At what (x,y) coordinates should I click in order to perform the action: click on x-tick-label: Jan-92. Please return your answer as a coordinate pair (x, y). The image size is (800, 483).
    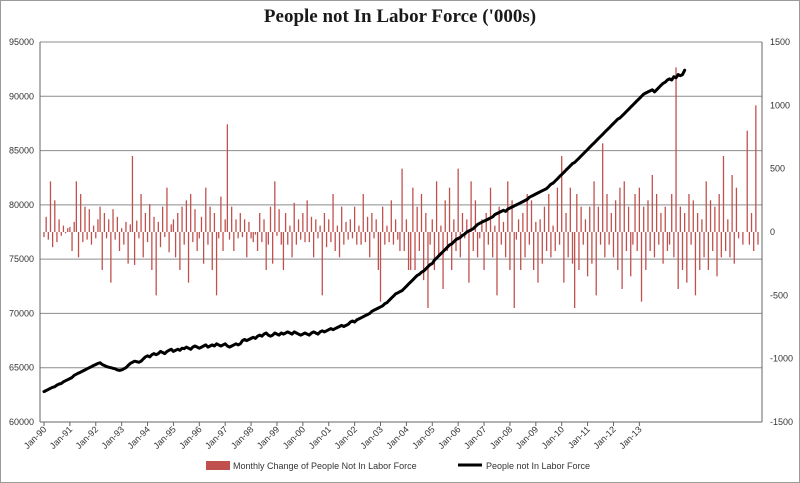
    Looking at the image, I should click on (87, 437).